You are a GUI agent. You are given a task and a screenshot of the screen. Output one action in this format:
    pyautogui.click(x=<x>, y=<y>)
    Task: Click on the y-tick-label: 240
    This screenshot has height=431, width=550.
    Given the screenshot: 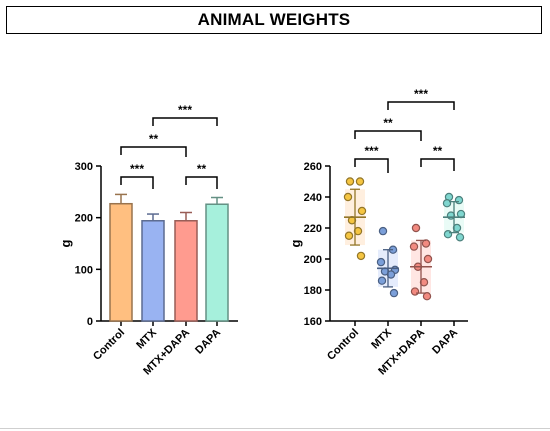 What is the action you would take?
    pyautogui.click(x=313, y=198)
    